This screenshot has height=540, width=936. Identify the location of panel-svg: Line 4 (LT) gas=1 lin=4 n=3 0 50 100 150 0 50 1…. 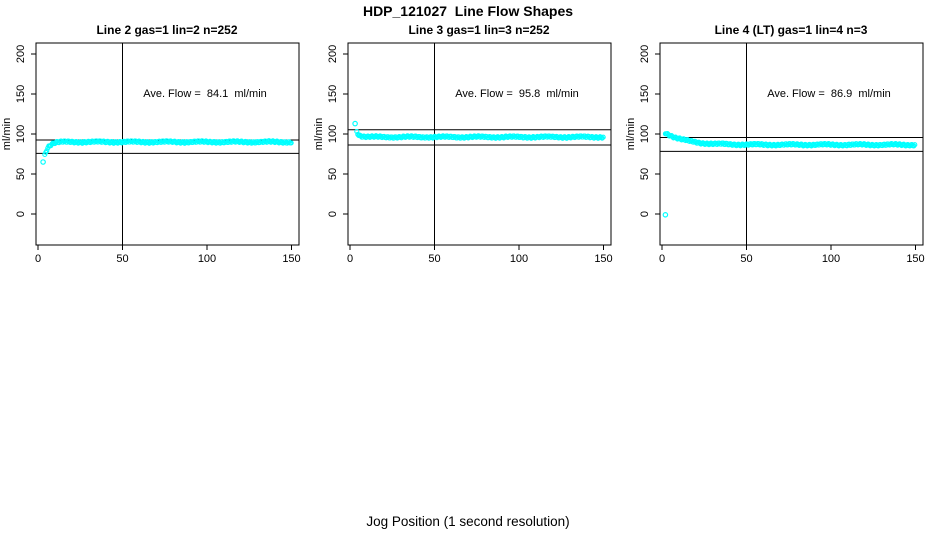
(775, 144).